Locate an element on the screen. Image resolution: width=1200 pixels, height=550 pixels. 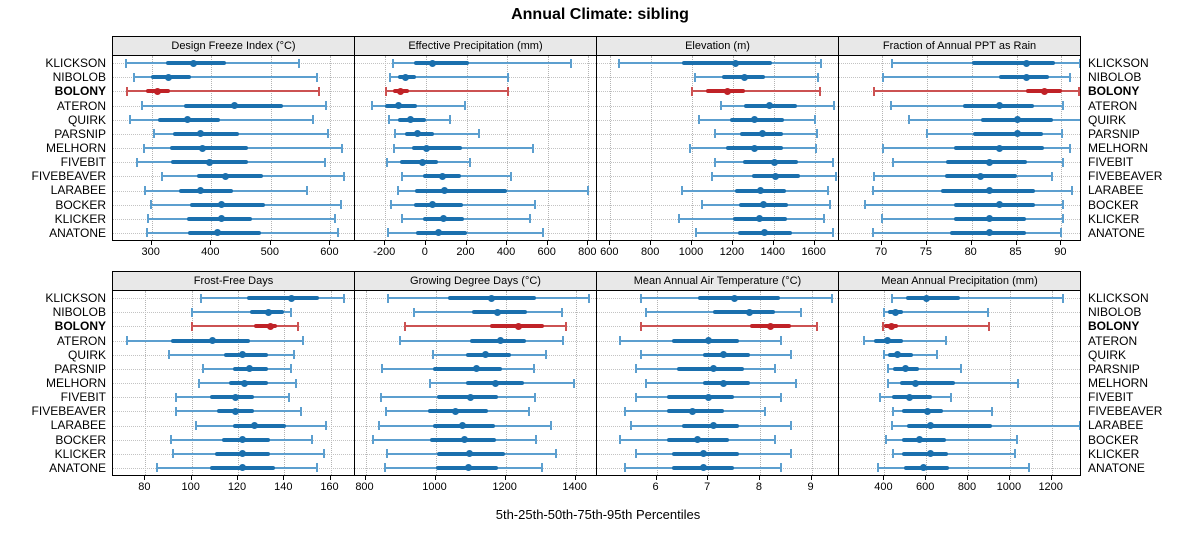
panel: Fraction of Annual PPT as Rain 70 75 80 85 90 is located at coordinates (959, 151).